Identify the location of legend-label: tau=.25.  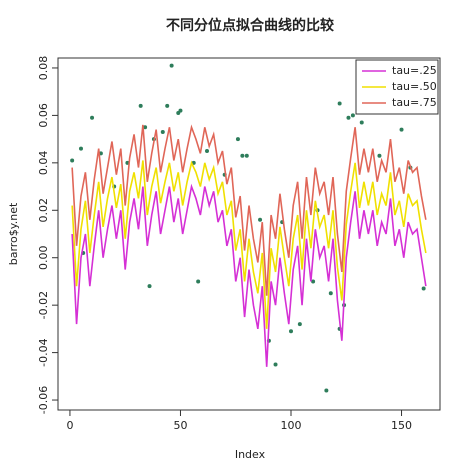
(414, 70).